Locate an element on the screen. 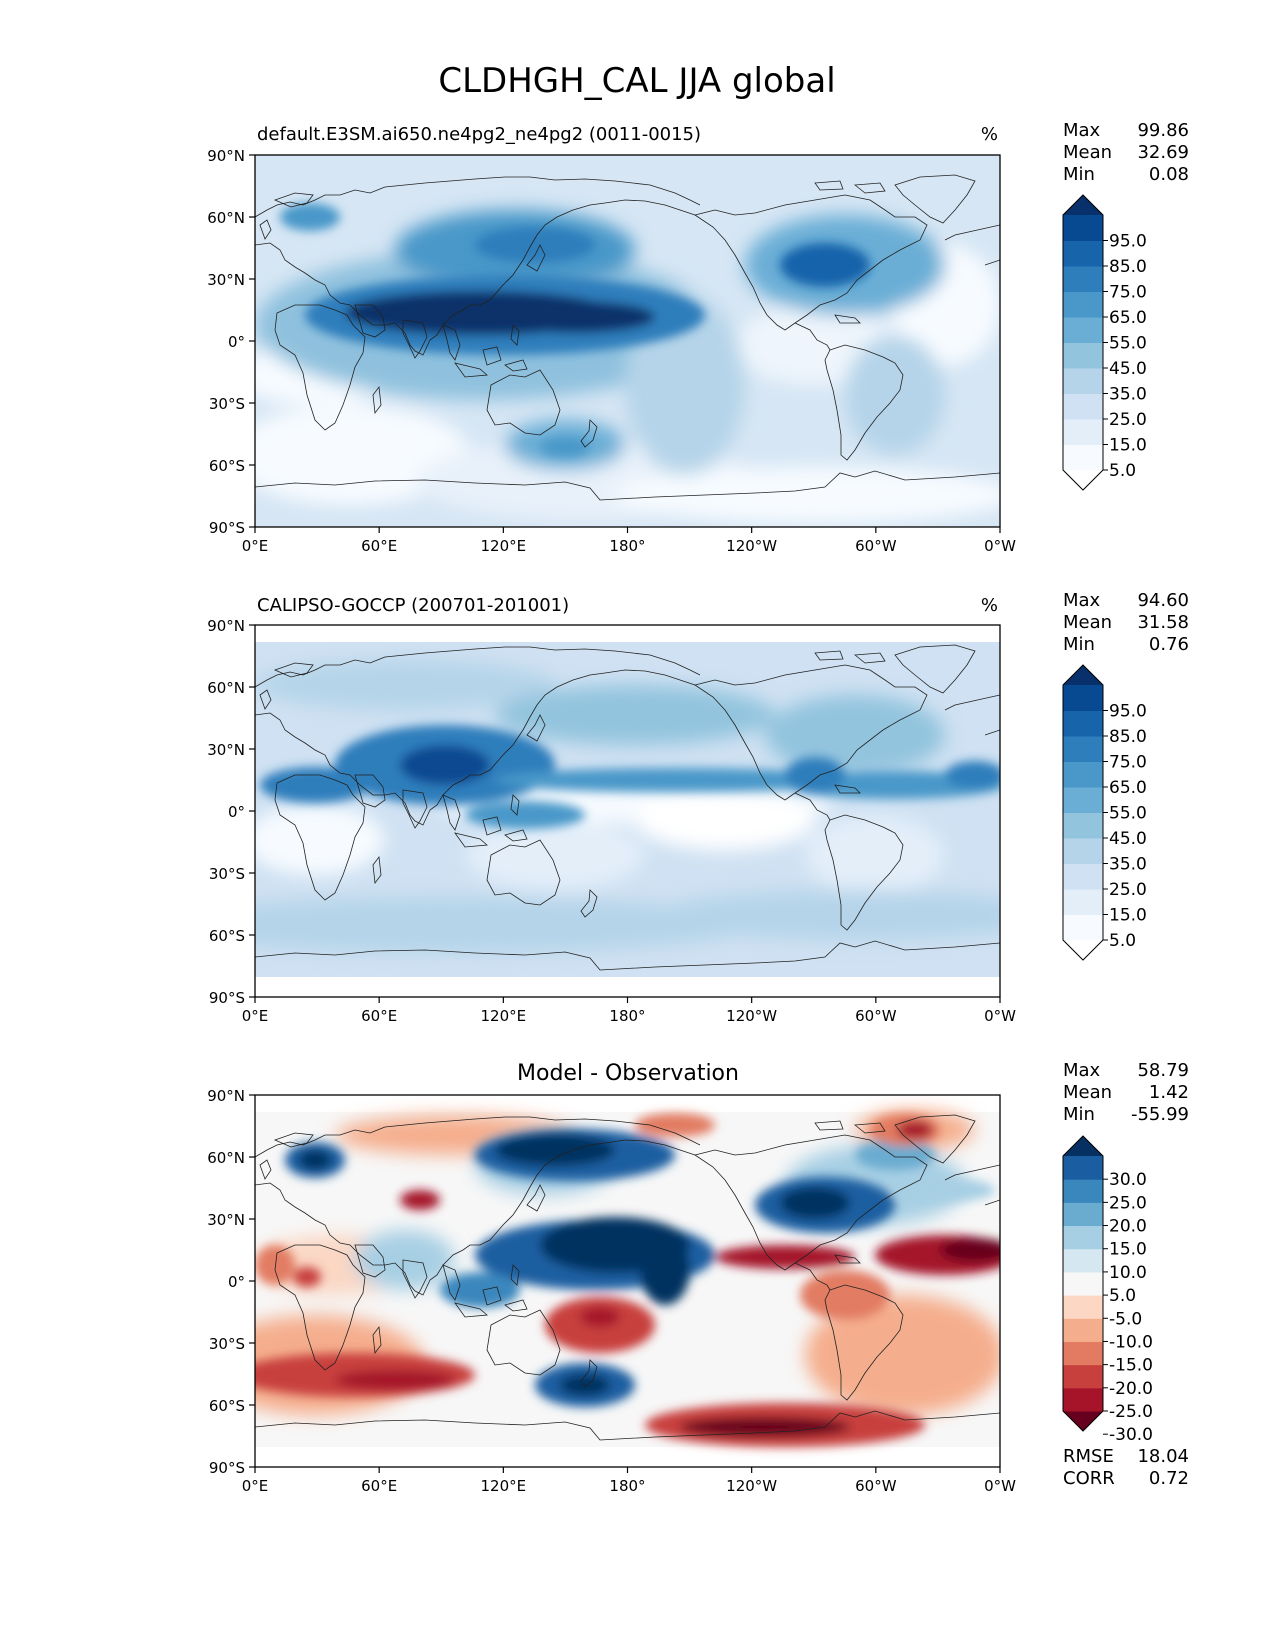 The height and width of the screenshot is (1650, 1275). lat-tick-label: 90°N is located at coordinates (226, 1096).